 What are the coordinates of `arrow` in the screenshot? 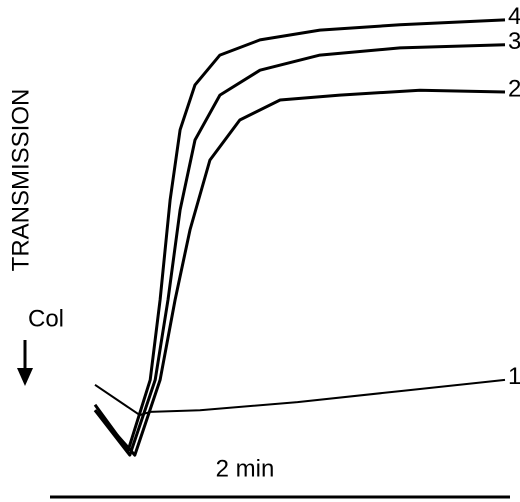 It's located at (25, 363).